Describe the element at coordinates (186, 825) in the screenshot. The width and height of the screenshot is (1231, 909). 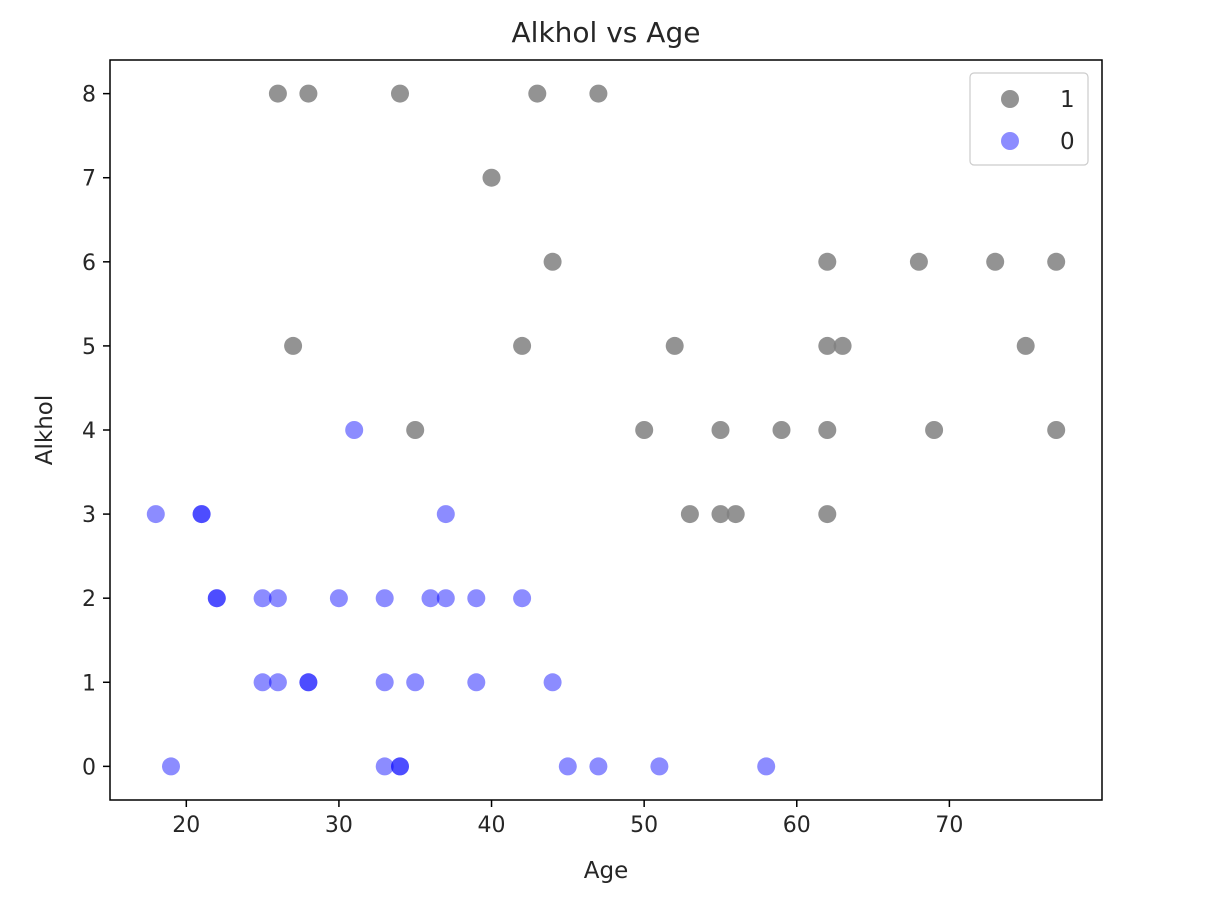
I see `x-tick-label-0: 20` at that location.